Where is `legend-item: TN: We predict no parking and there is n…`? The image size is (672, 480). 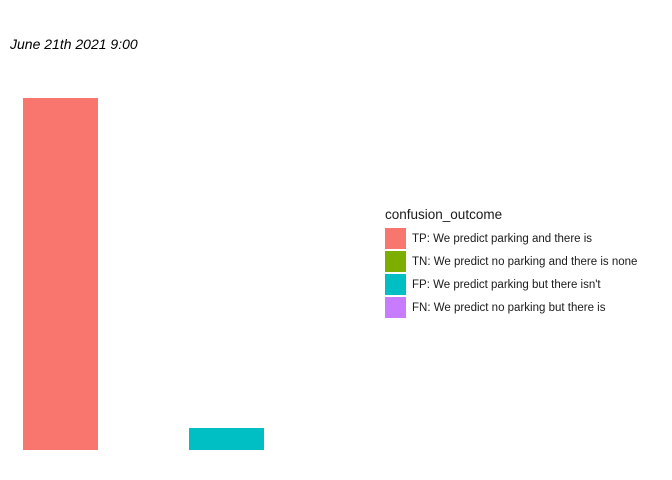 legend-item: TN: We predict no parking and there is n… is located at coordinates (511, 261).